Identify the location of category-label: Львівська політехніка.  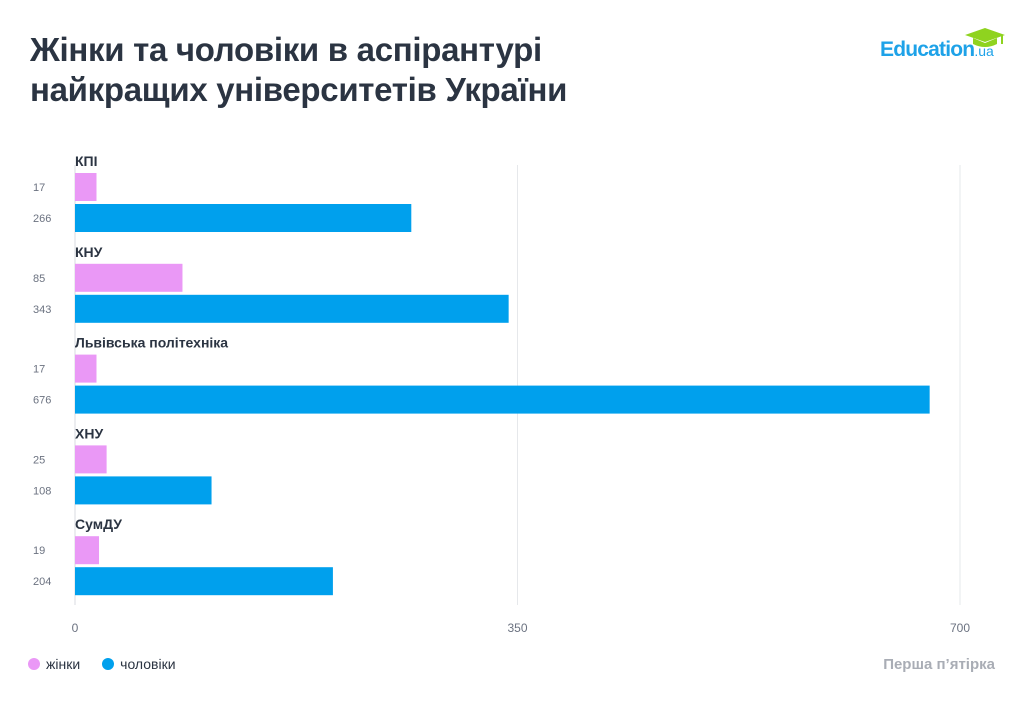
(151, 343).